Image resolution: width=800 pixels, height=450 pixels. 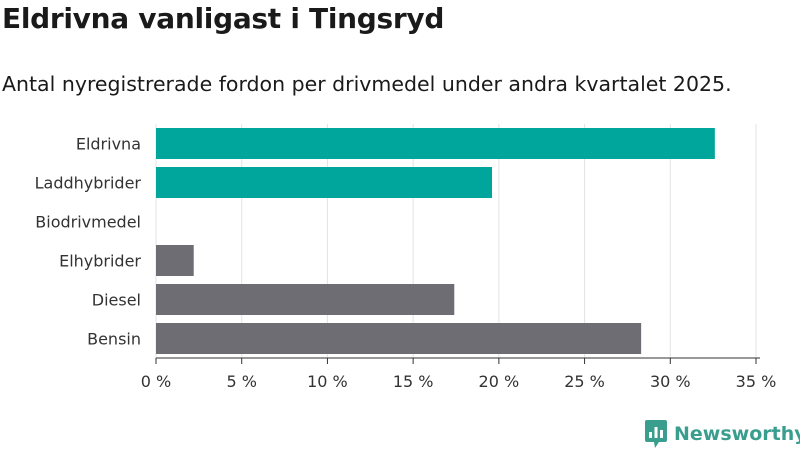 What do you see at coordinates (670, 381) in the screenshot?
I see `x-tick-label: 30 %` at bounding box center [670, 381].